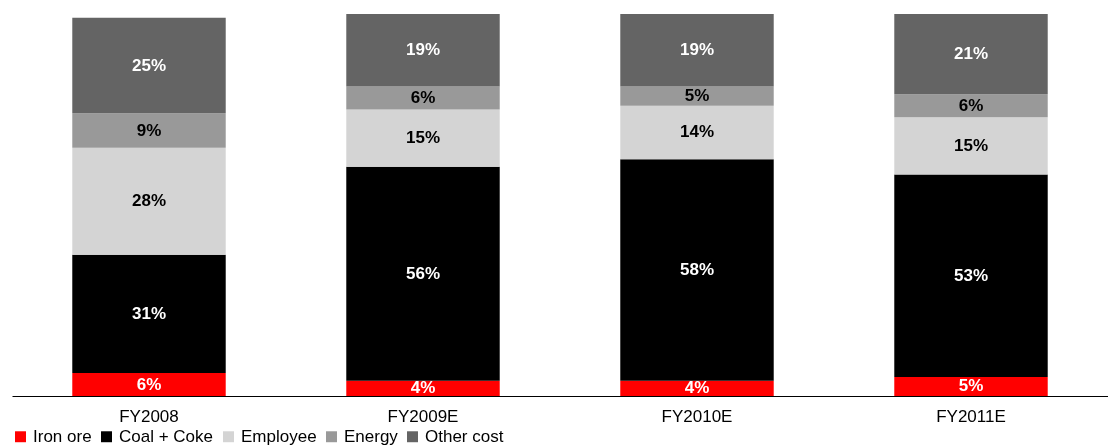  I want to click on data-label: 28%, so click(149, 201).